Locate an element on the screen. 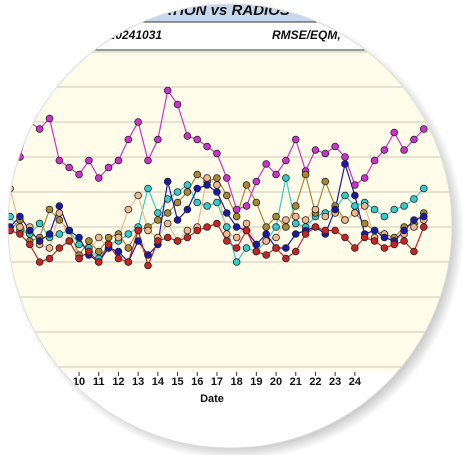  x-tick-label: 20 is located at coordinates (276, 382).